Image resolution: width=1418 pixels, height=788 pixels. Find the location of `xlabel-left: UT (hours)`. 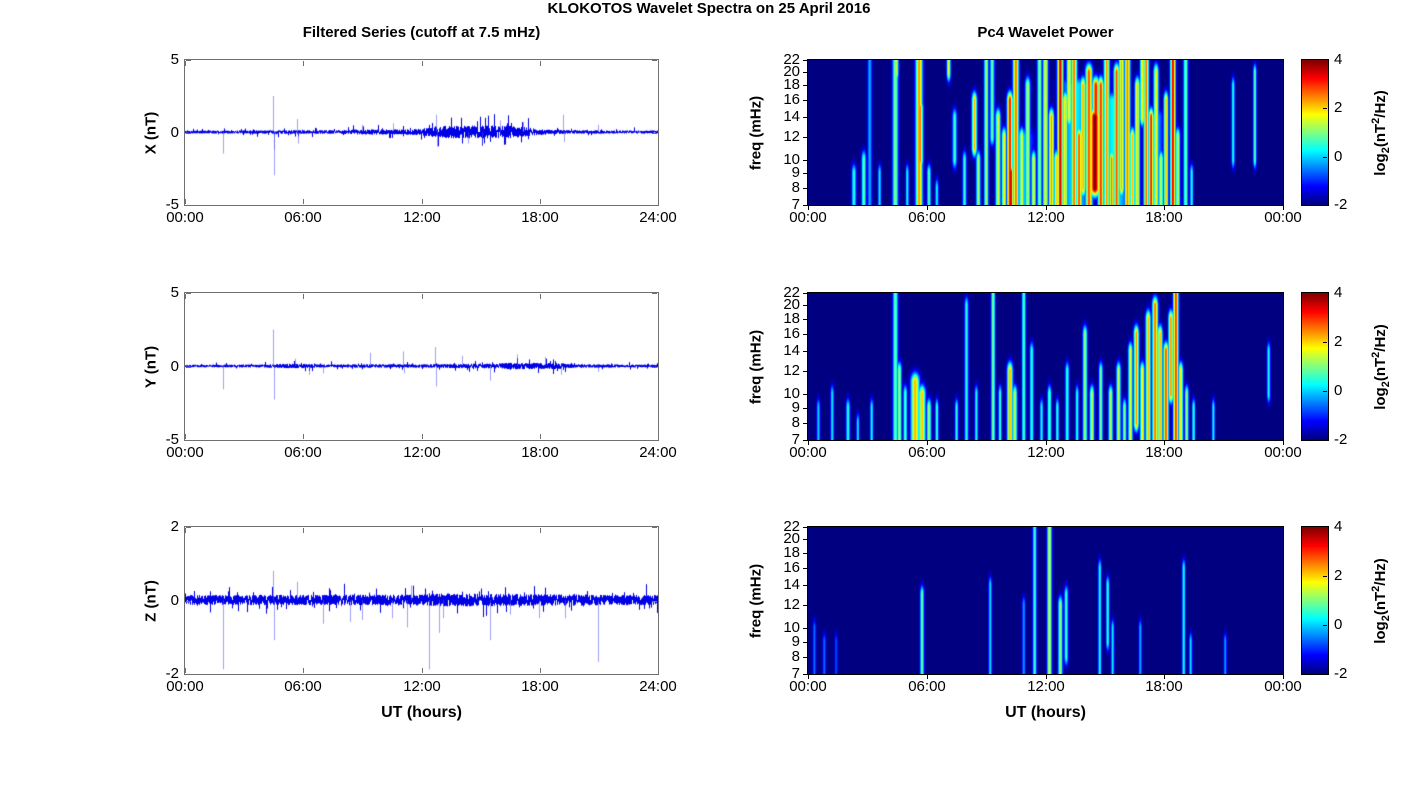

xlabel-left: UT (hours) is located at coordinates (421, 712).